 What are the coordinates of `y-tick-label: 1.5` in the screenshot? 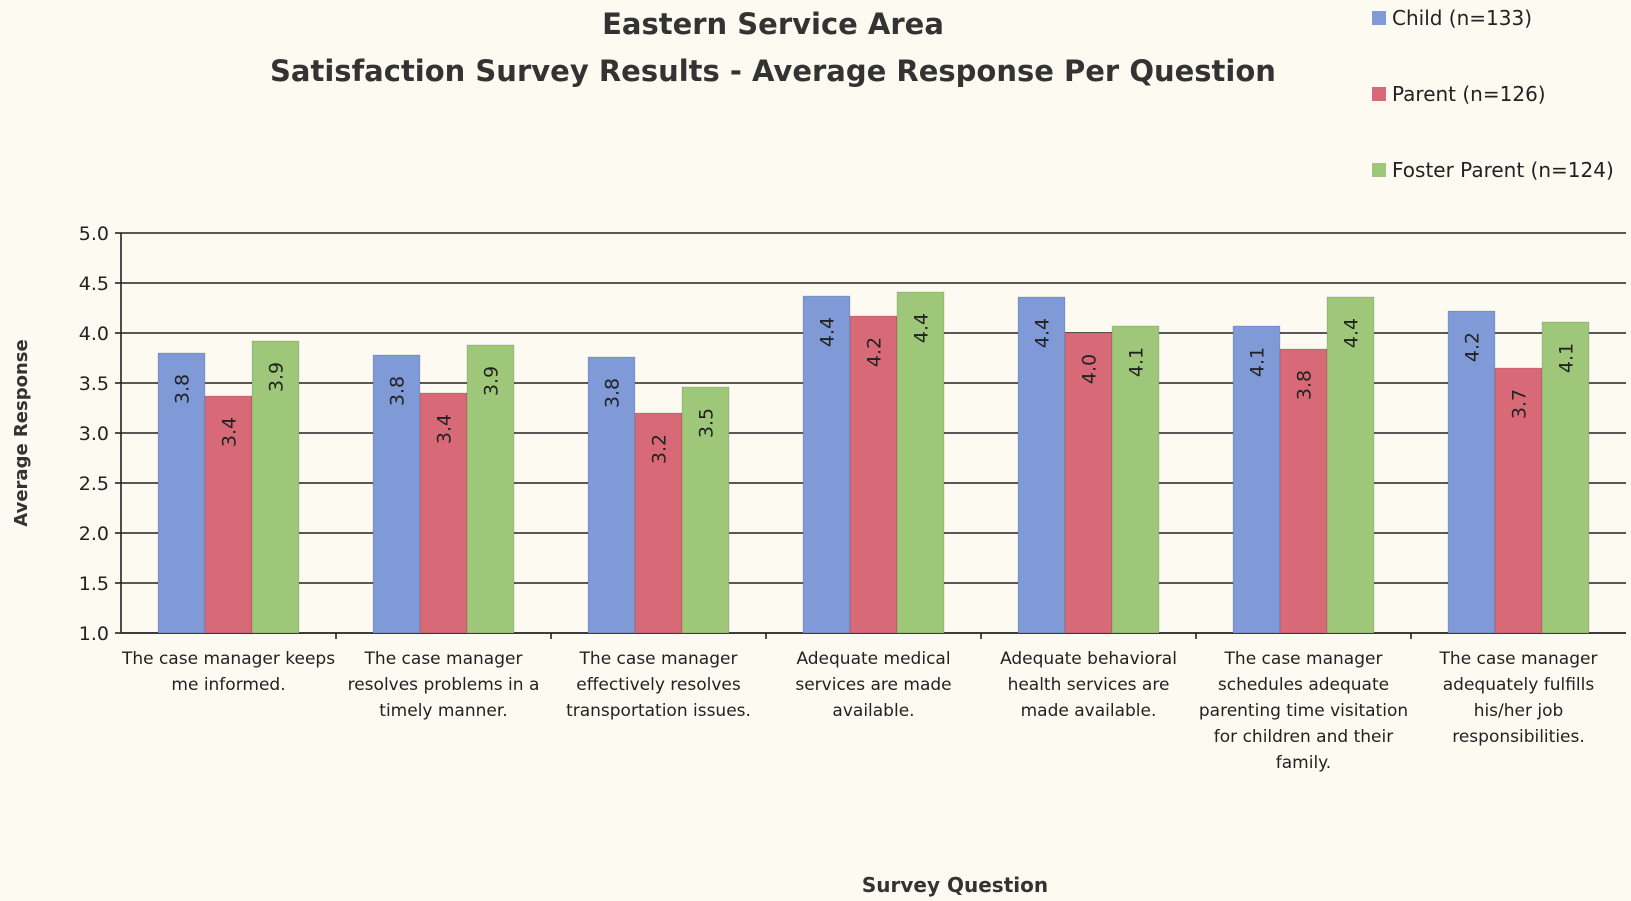 It's located at (94, 584).